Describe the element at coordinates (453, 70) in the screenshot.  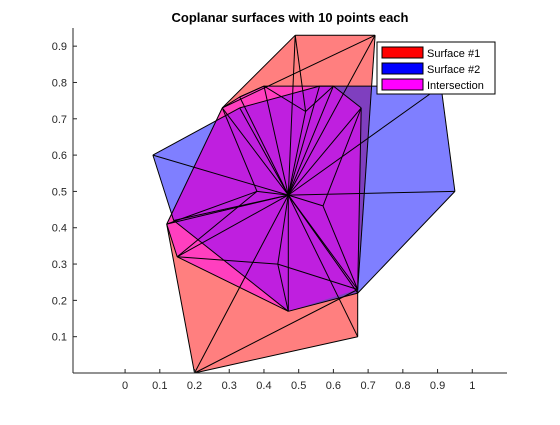
I see `legend-label-surface-2: Surface #2` at that location.